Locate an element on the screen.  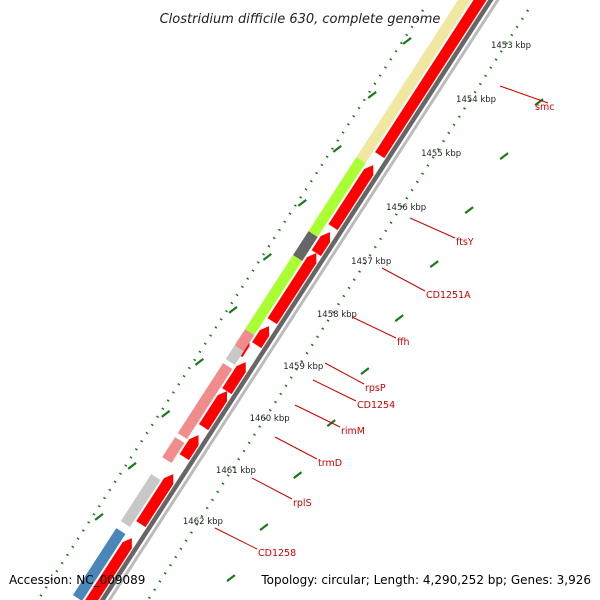
tick-label: 1453 kbp is located at coordinates (511, 46).